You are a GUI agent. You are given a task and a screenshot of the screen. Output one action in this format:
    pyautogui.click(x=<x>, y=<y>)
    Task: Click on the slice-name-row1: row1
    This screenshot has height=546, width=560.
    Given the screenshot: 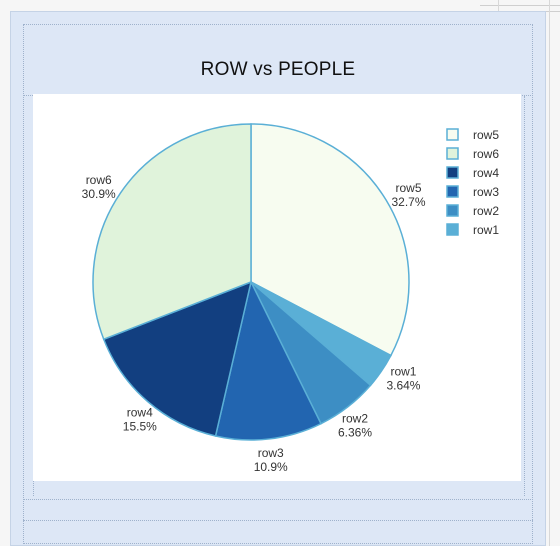 What is the action you would take?
    pyautogui.click(x=403, y=372)
    